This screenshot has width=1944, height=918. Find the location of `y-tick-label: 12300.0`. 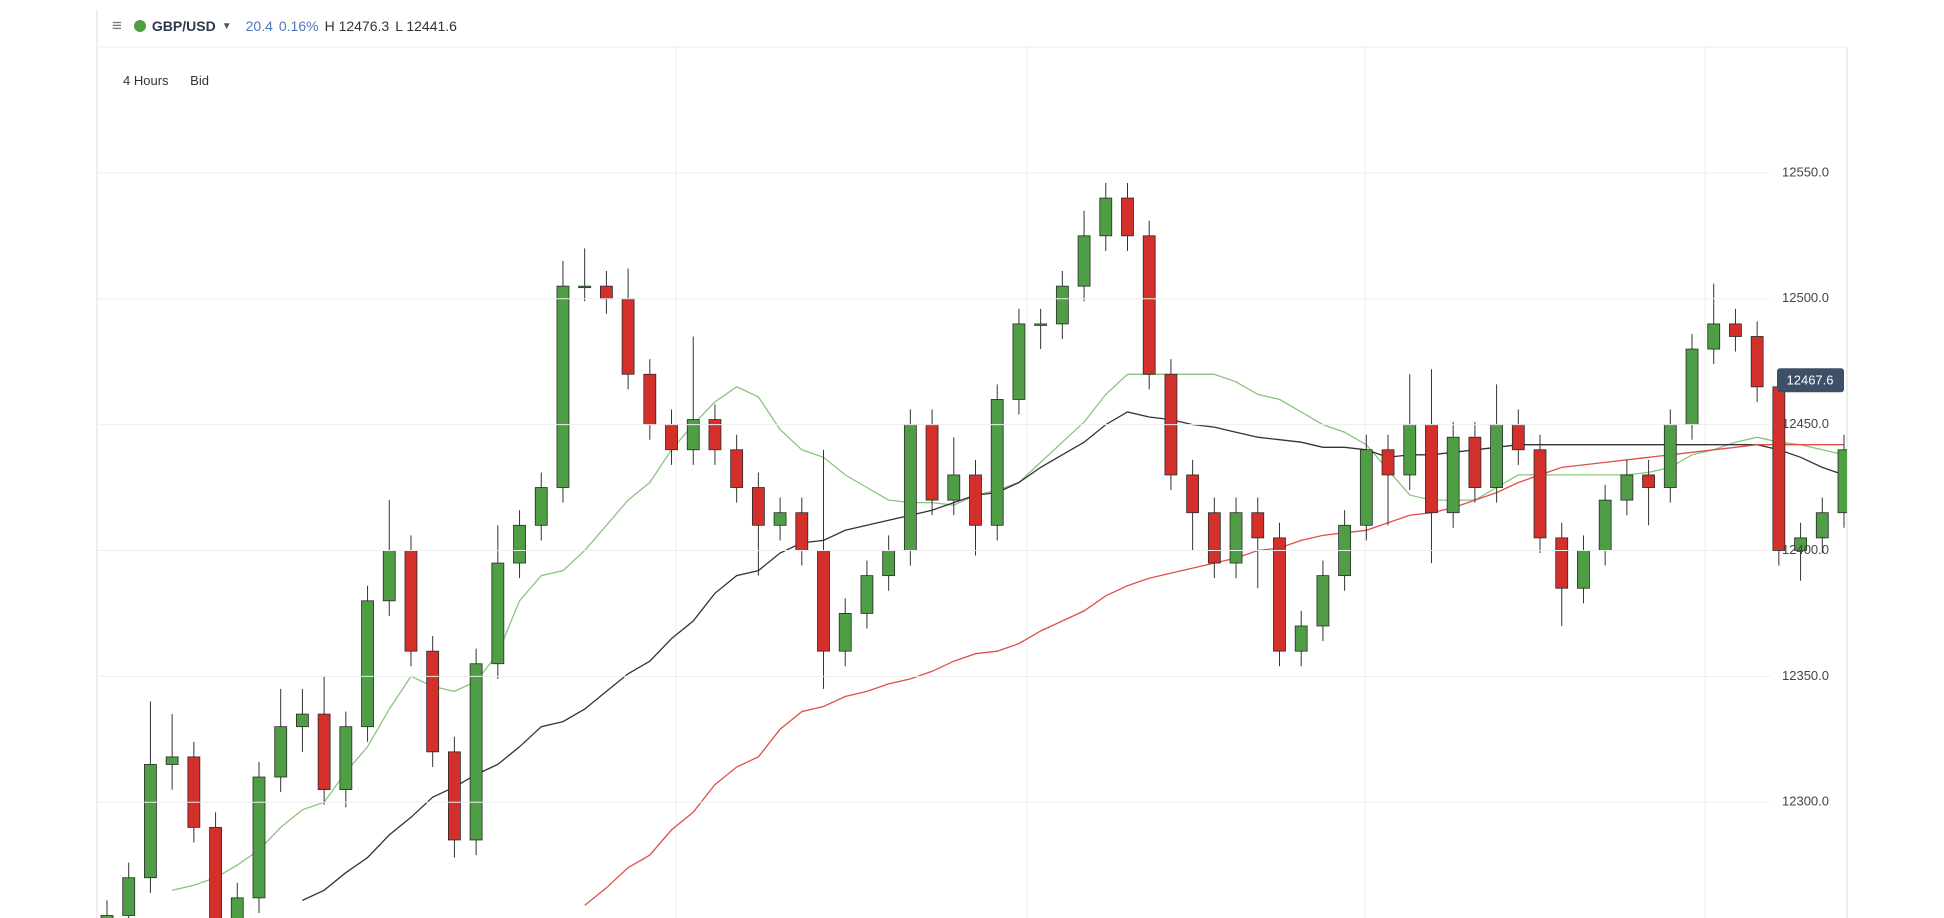

y-tick-label: 12300.0 is located at coordinates (1805, 801).